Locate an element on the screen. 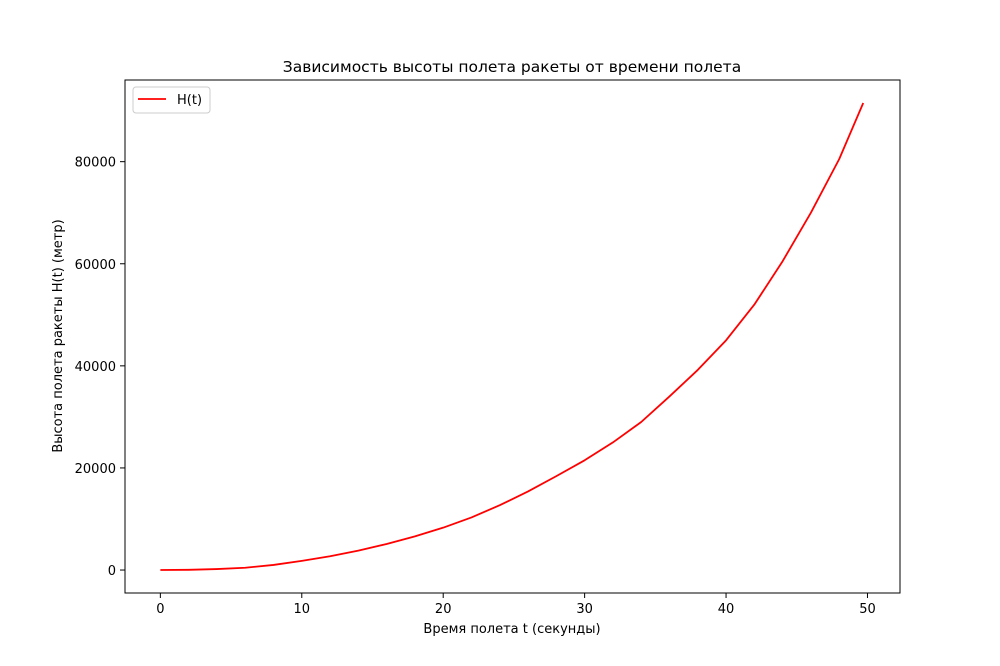  y-tick-label: 40000 is located at coordinates (95, 367).